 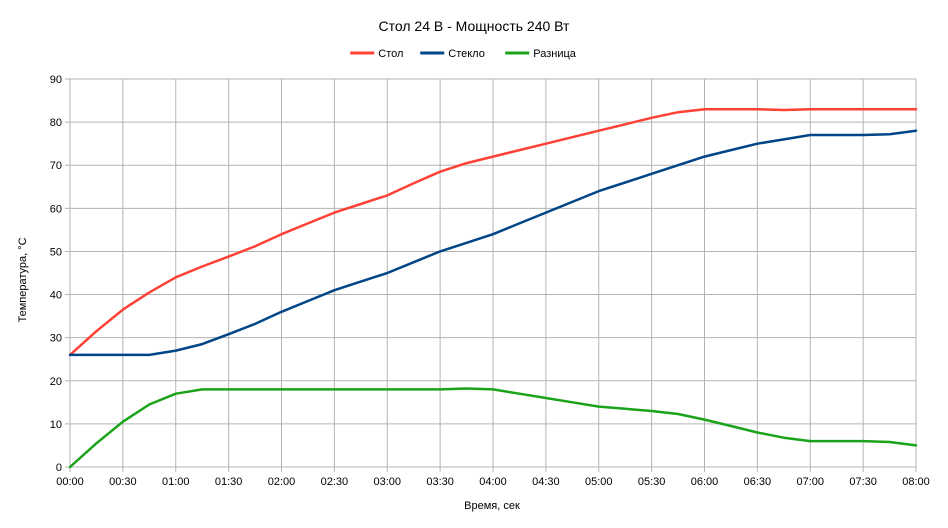 What do you see at coordinates (56, 252) in the screenshot?
I see `y-tick-label: 50` at bounding box center [56, 252].